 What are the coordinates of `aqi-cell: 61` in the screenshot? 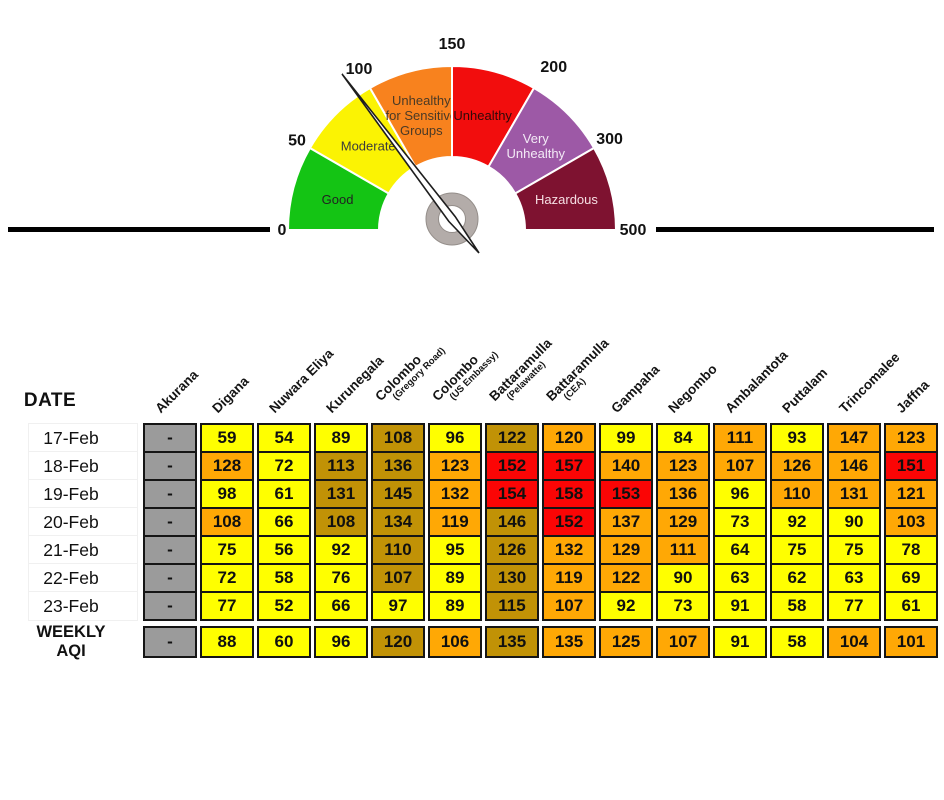 It's located at (284, 494).